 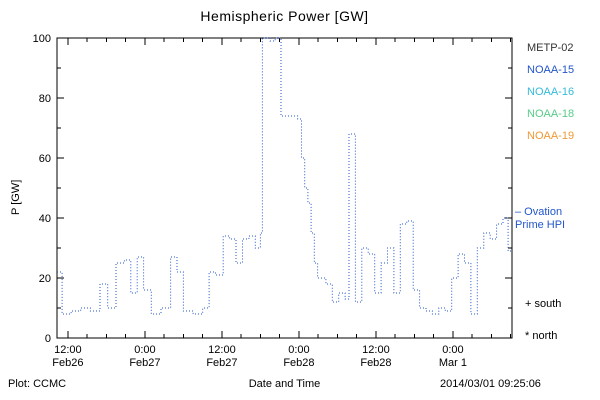 I want to click on legend-ovation-prime-hpi: – Ovation Prime HPI, so click(x=540, y=219).